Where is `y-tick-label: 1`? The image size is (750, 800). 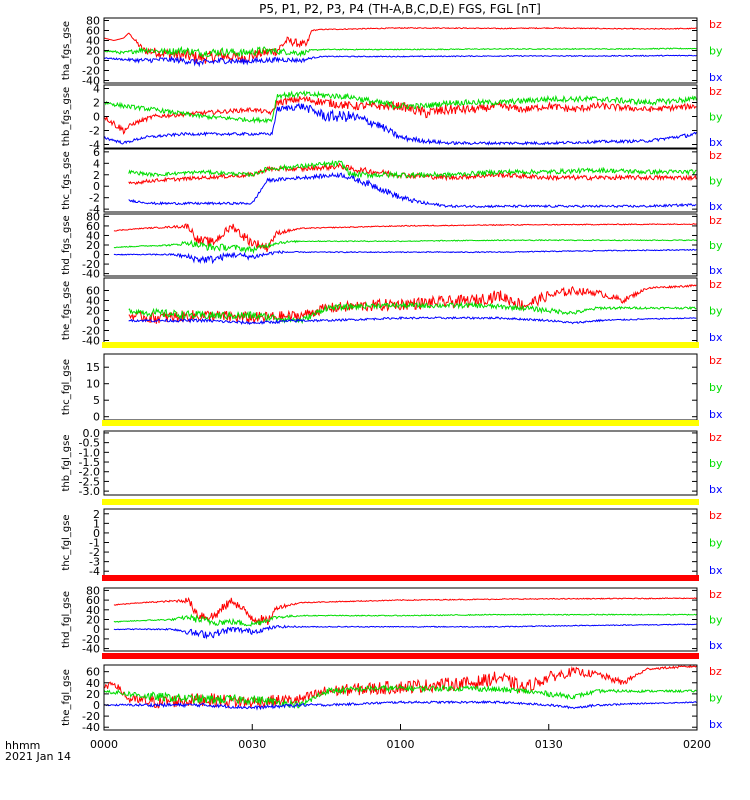
y-tick-label: 1 is located at coordinates (96, 523).